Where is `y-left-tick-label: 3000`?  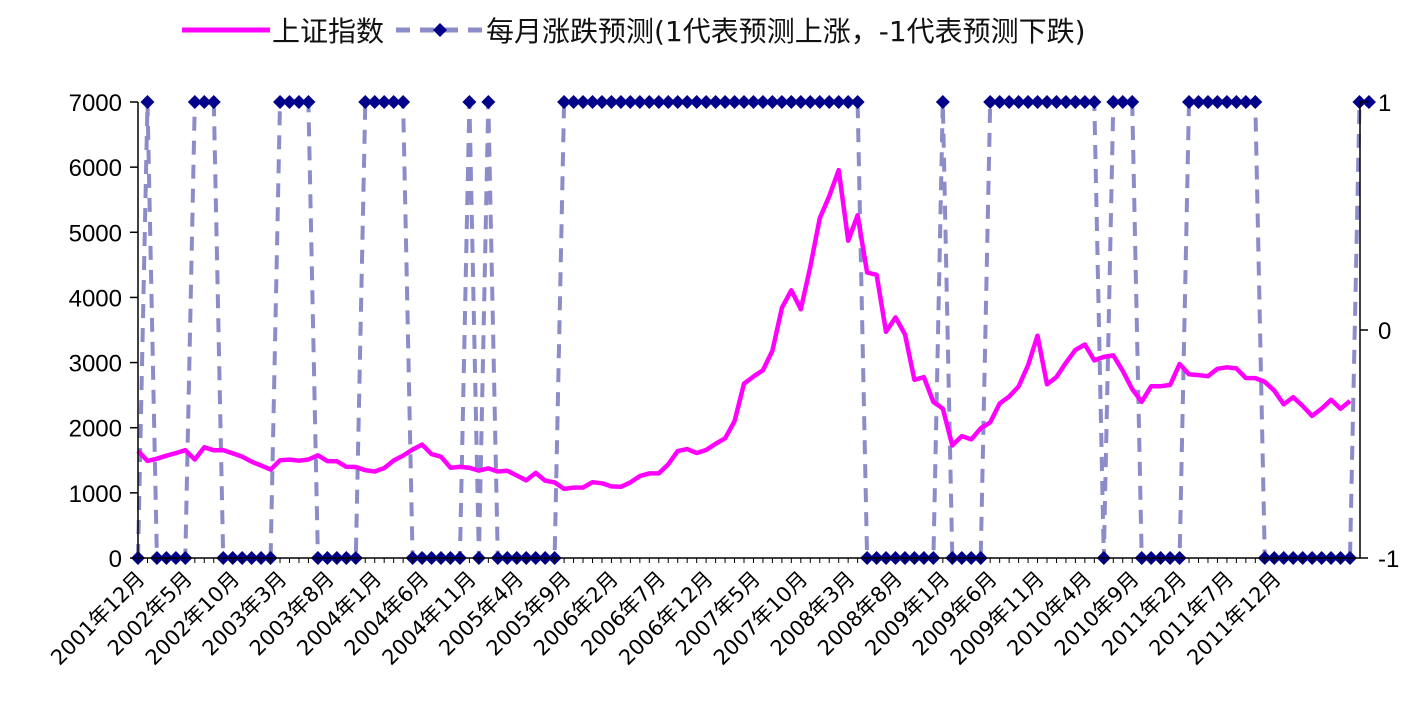 y-left-tick-label: 3000 is located at coordinates (95, 364).